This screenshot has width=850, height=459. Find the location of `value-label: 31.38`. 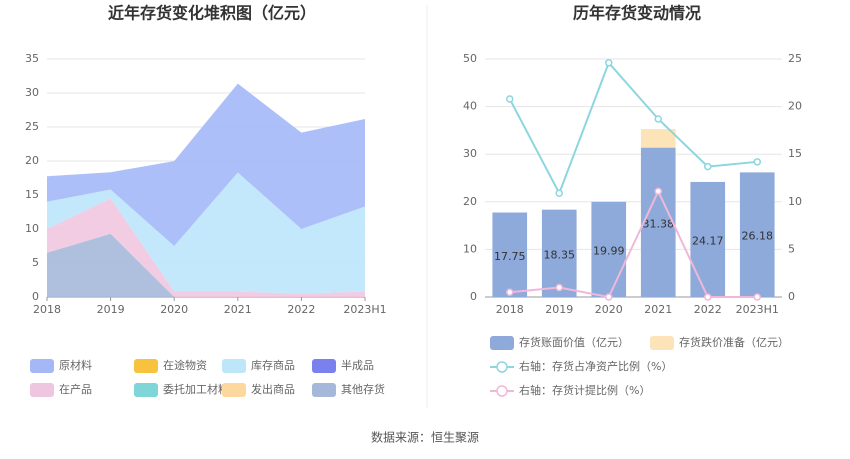

value-label: 31.38 is located at coordinates (659, 223).